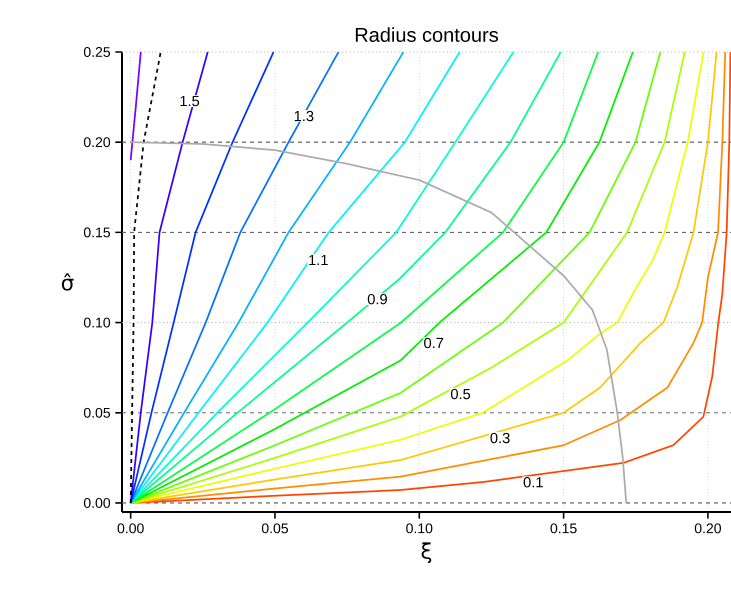  What do you see at coordinates (419, 528) in the screenshot?
I see `x-tick-label: 0.10` at bounding box center [419, 528].